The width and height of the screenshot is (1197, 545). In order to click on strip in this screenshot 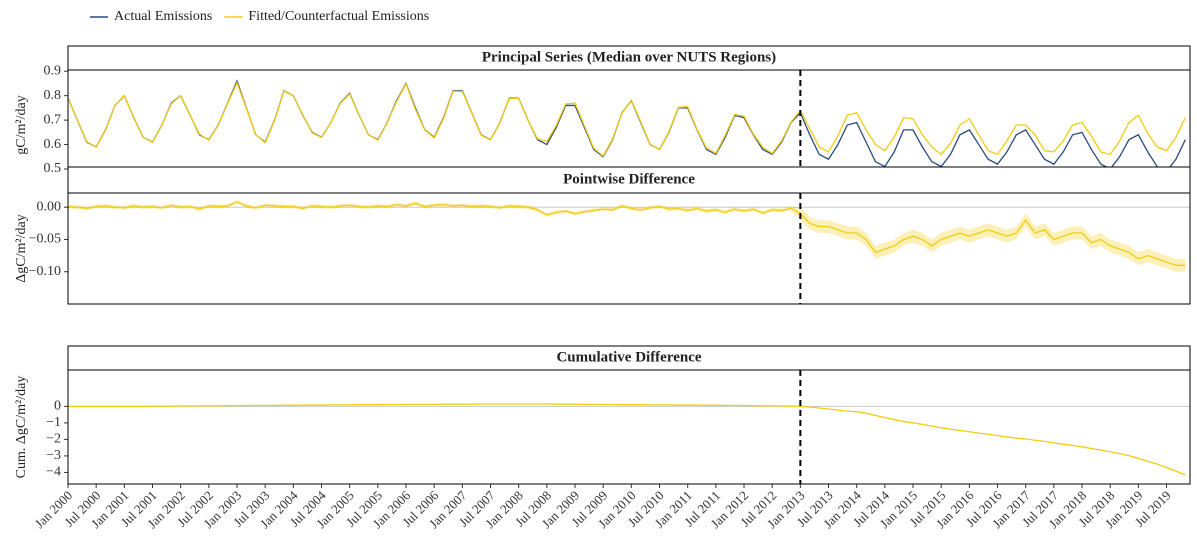, I will do `click(629, 58)`.